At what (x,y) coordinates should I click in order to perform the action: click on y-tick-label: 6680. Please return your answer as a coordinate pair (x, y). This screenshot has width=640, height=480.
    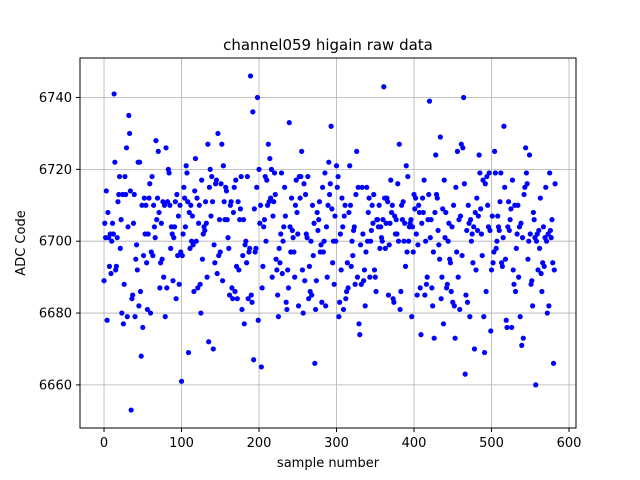
    Looking at the image, I should click on (55, 314).